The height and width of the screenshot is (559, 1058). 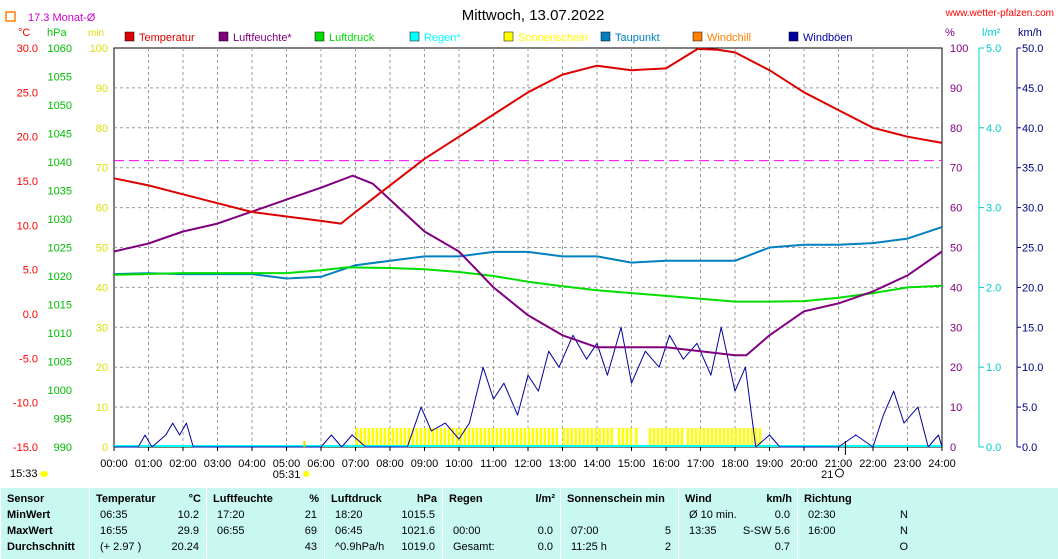 I want to click on time-tick-label: 05:00, so click(x=287, y=464).